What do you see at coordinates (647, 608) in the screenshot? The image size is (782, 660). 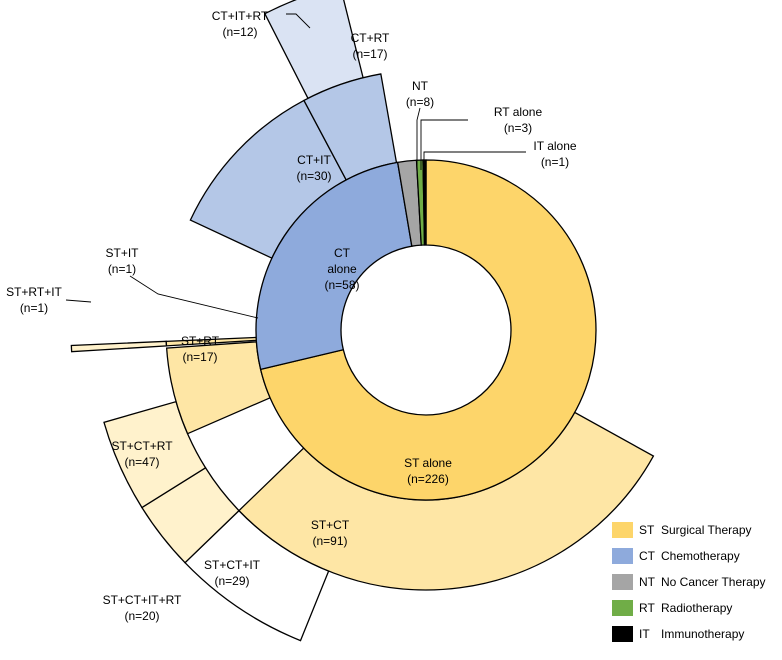 I see `legend-code: RT` at bounding box center [647, 608].